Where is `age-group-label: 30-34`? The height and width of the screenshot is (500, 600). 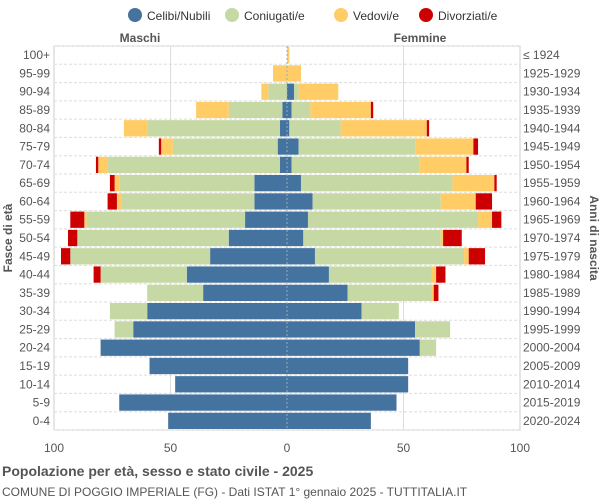
age-group-label: 30-34 is located at coordinates (34, 311).